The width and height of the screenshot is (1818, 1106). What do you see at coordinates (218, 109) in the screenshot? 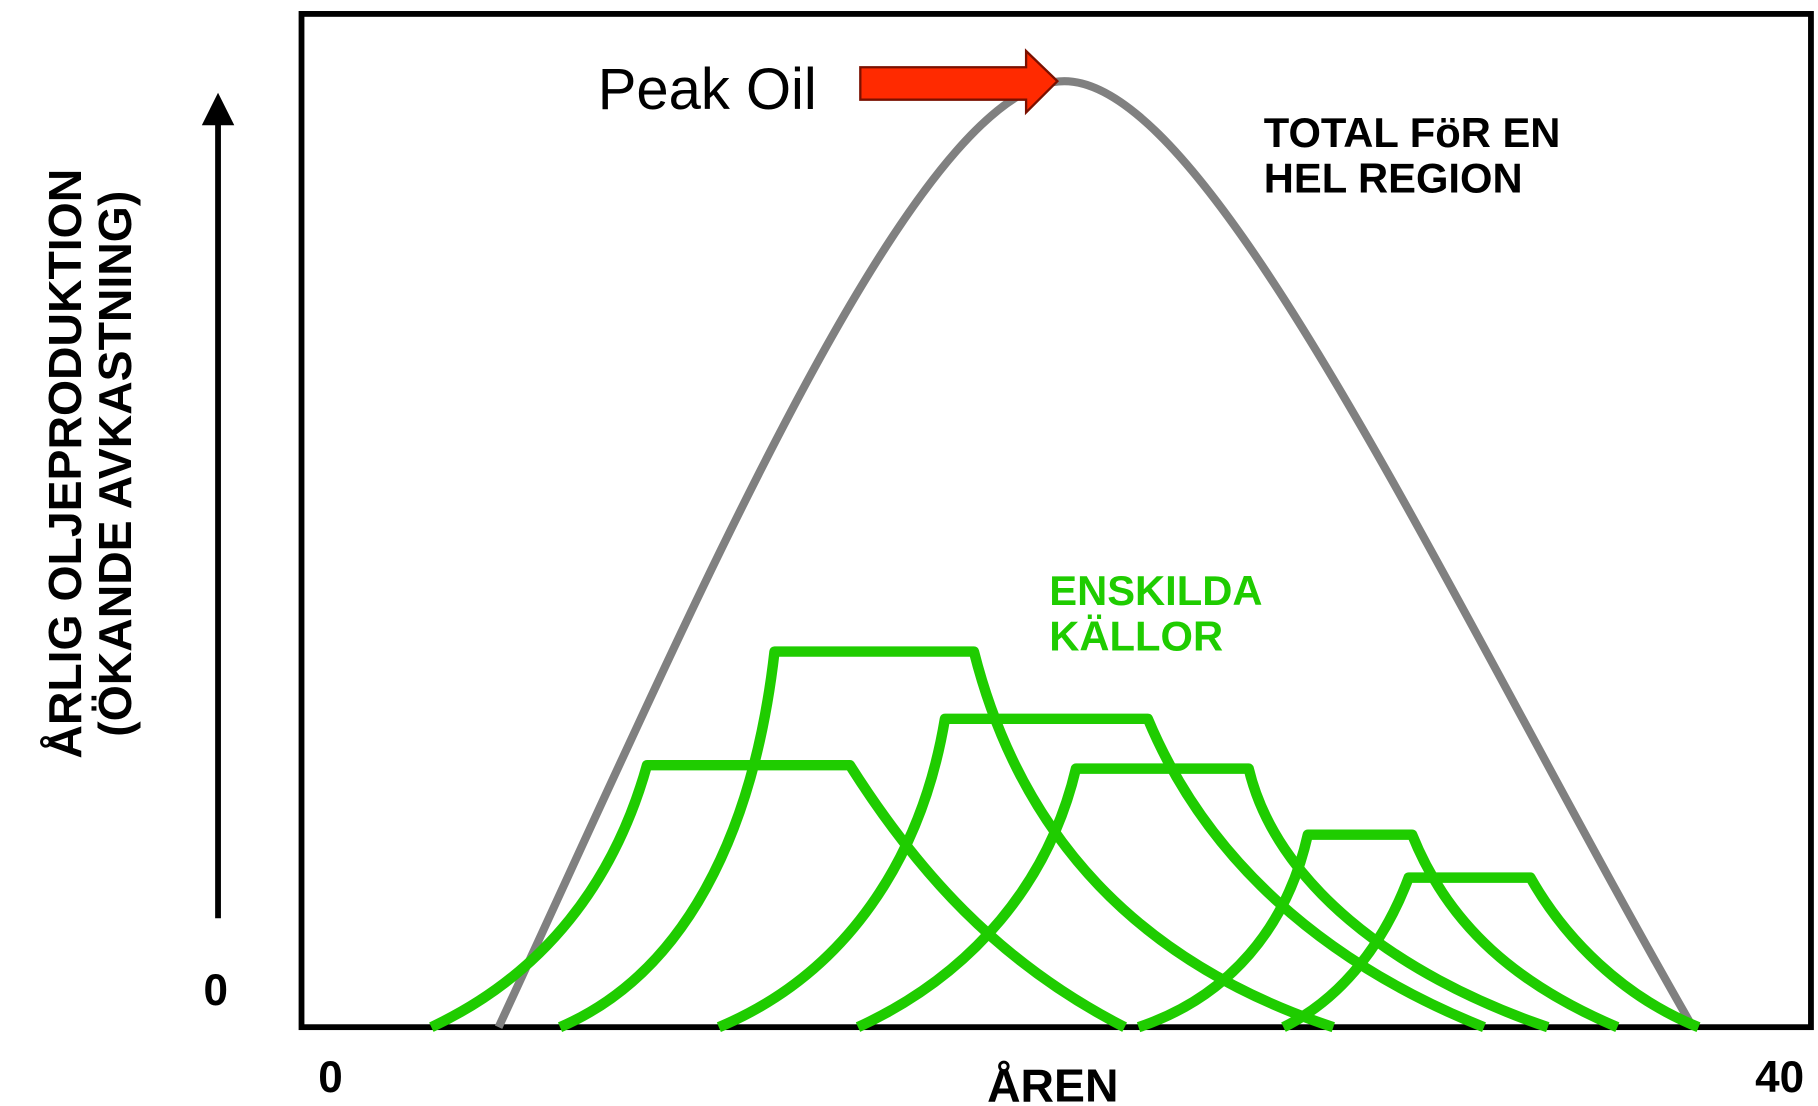
I see `y-arrow-head` at bounding box center [218, 109].